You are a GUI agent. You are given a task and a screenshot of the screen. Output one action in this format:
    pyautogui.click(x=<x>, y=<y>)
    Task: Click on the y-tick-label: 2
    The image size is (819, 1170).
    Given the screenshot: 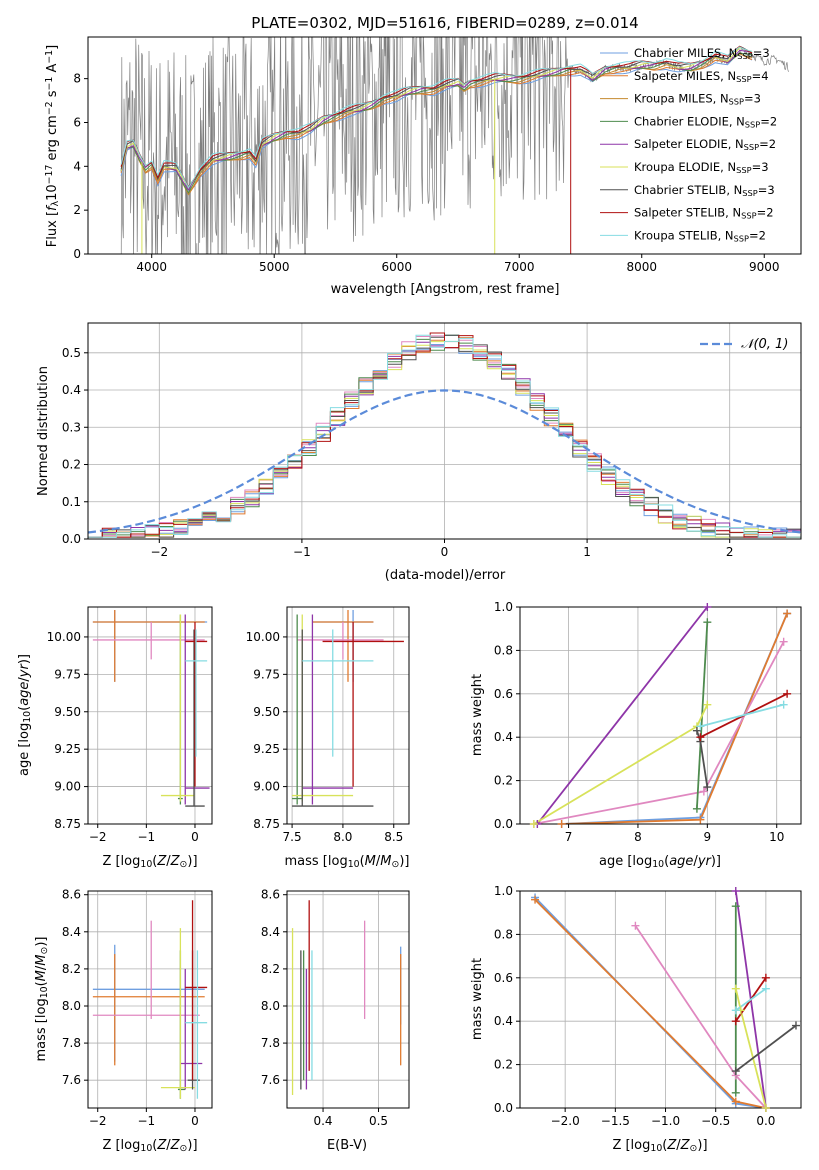 What is the action you would take?
    pyautogui.click(x=77, y=210)
    